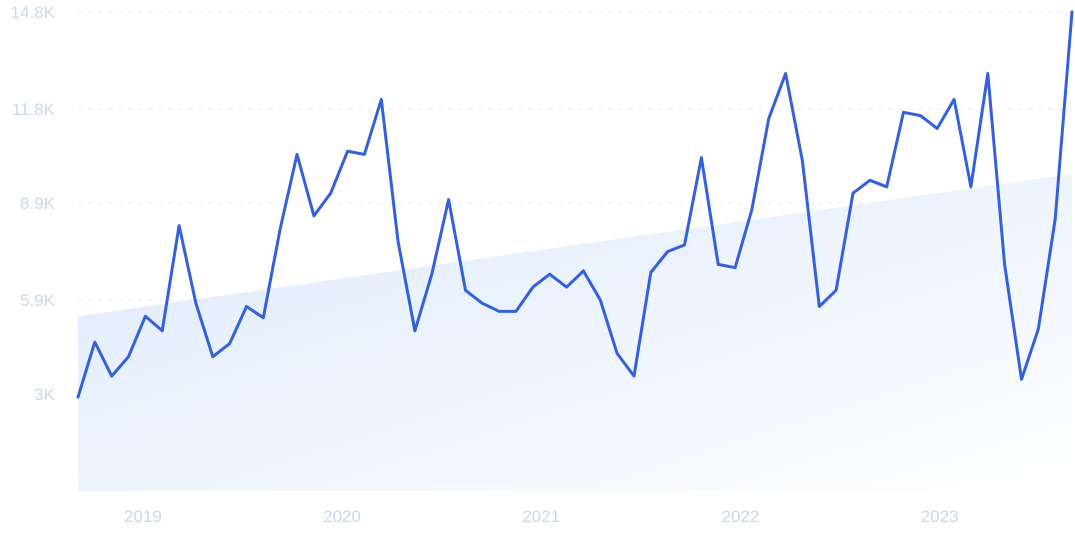  What do you see at coordinates (34, 109) in the screenshot?
I see `y-tick-label: 11.8K` at bounding box center [34, 109].